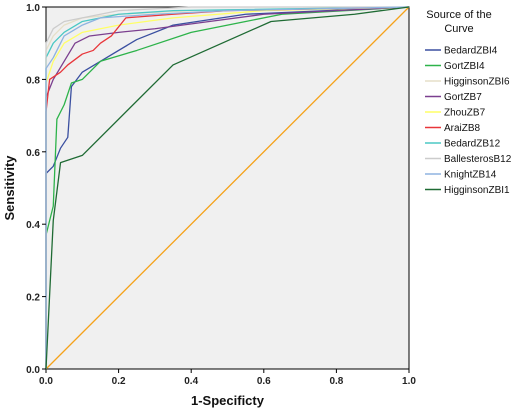 The width and height of the screenshot is (517, 415). What do you see at coordinates (46, 381) in the screenshot?
I see `x-tick-label: 0.0` at bounding box center [46, 381].